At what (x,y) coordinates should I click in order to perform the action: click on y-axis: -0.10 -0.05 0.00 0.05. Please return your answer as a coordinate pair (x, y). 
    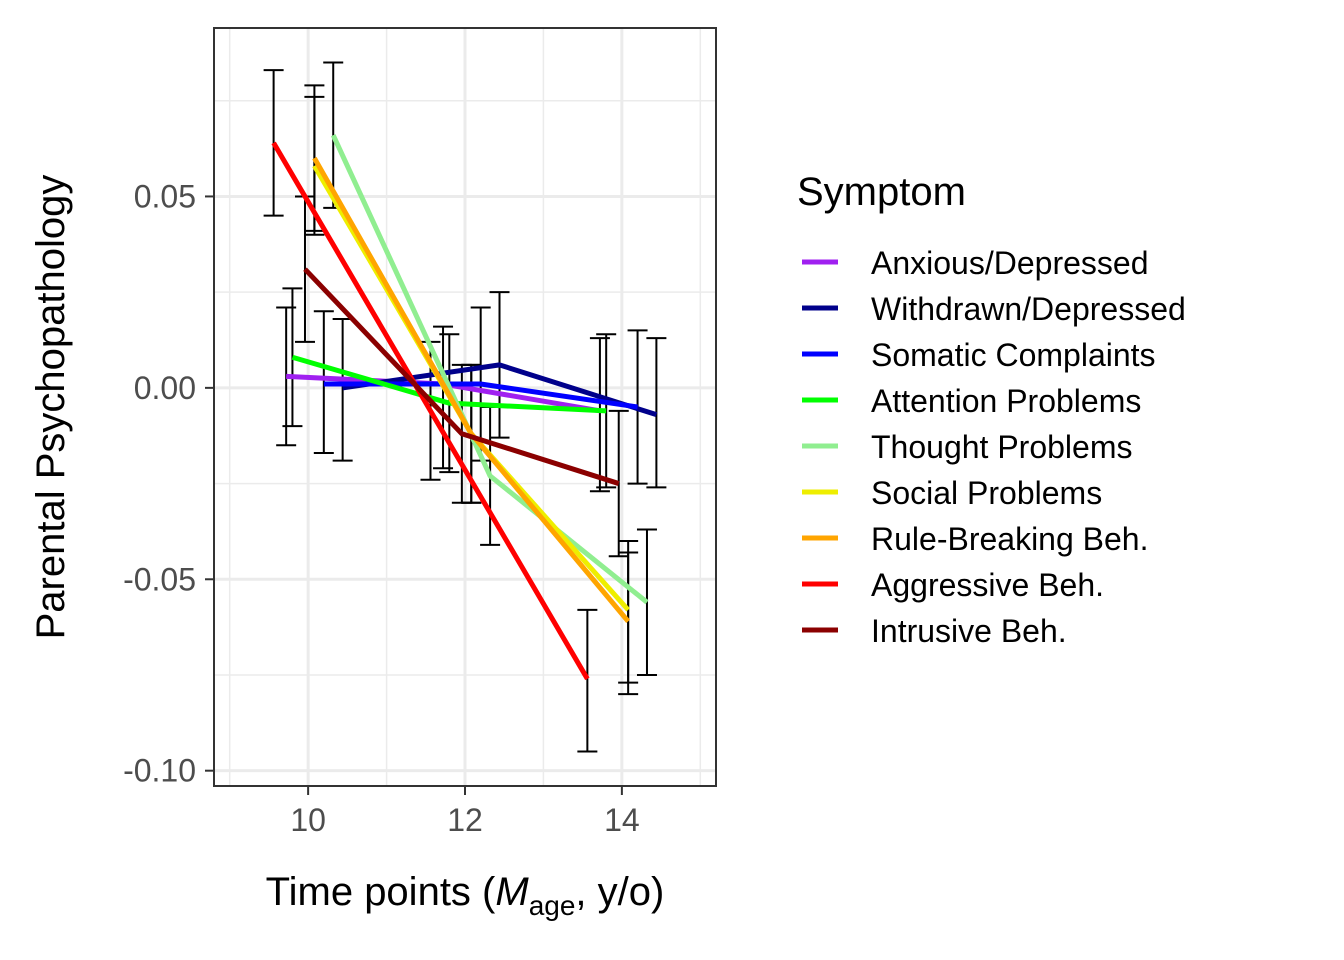
    Looking at the image, I should click on (168, 483).